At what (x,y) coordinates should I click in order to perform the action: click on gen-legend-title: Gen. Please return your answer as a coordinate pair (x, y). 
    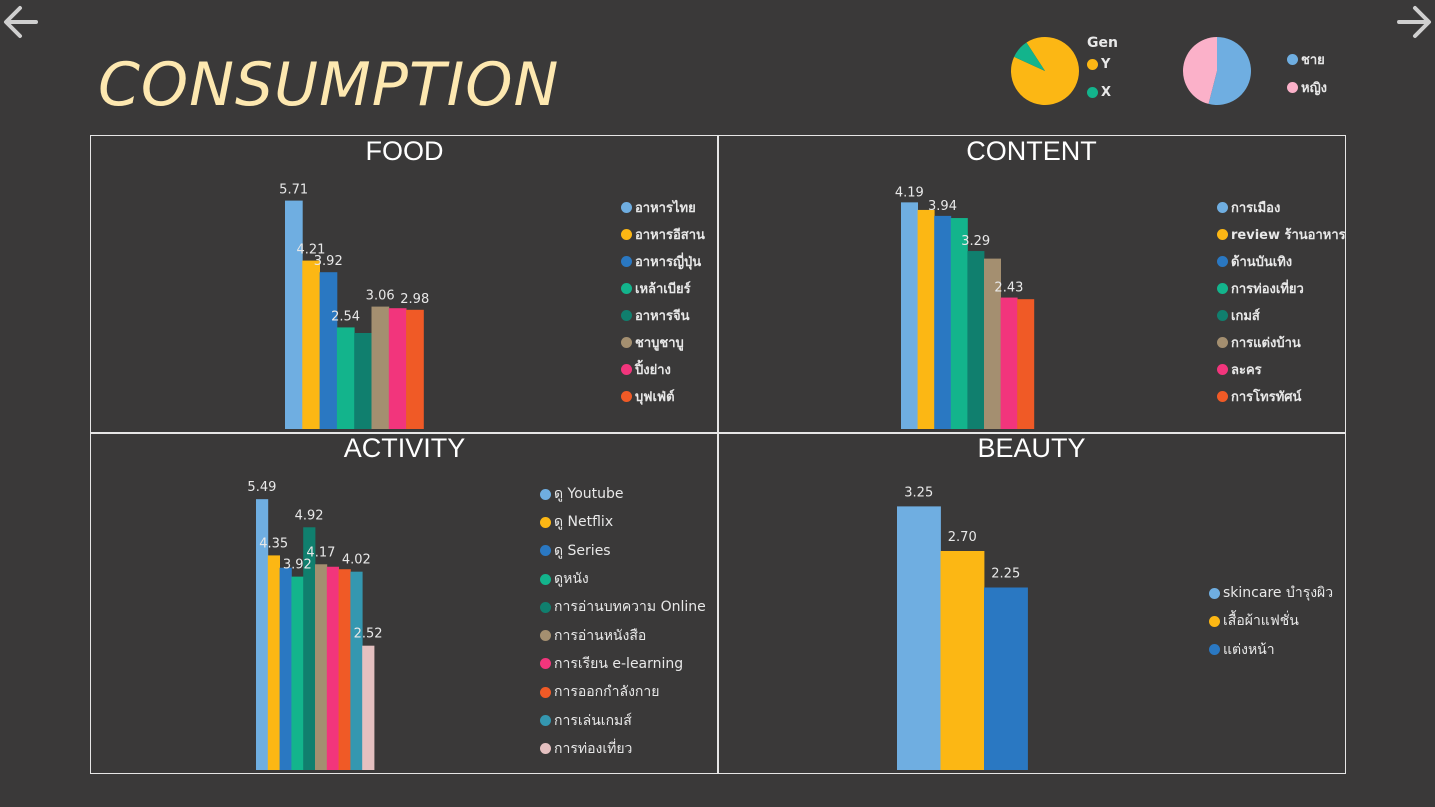
    Looking at the image, I should click on (1102, 43).